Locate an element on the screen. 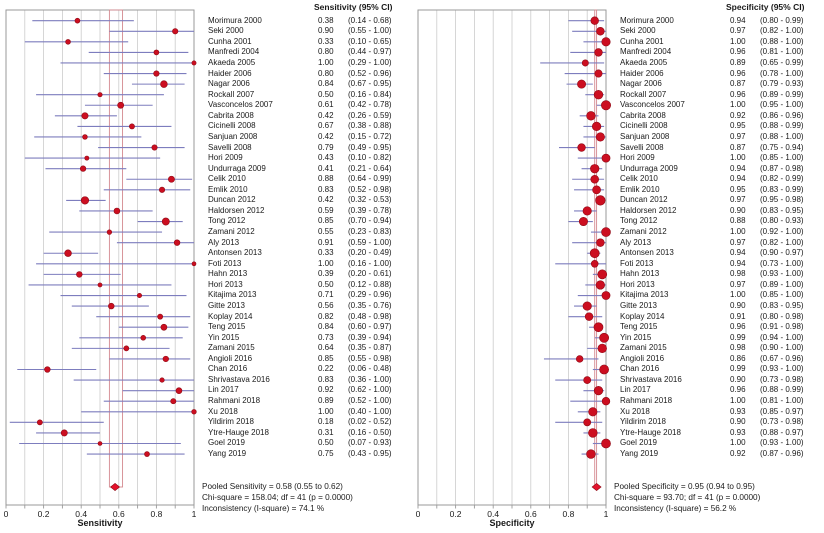 Image resolution: width=824 pixels, height=533 pixels. estimate-value: 0.56 is located at coordinates (326, 305).